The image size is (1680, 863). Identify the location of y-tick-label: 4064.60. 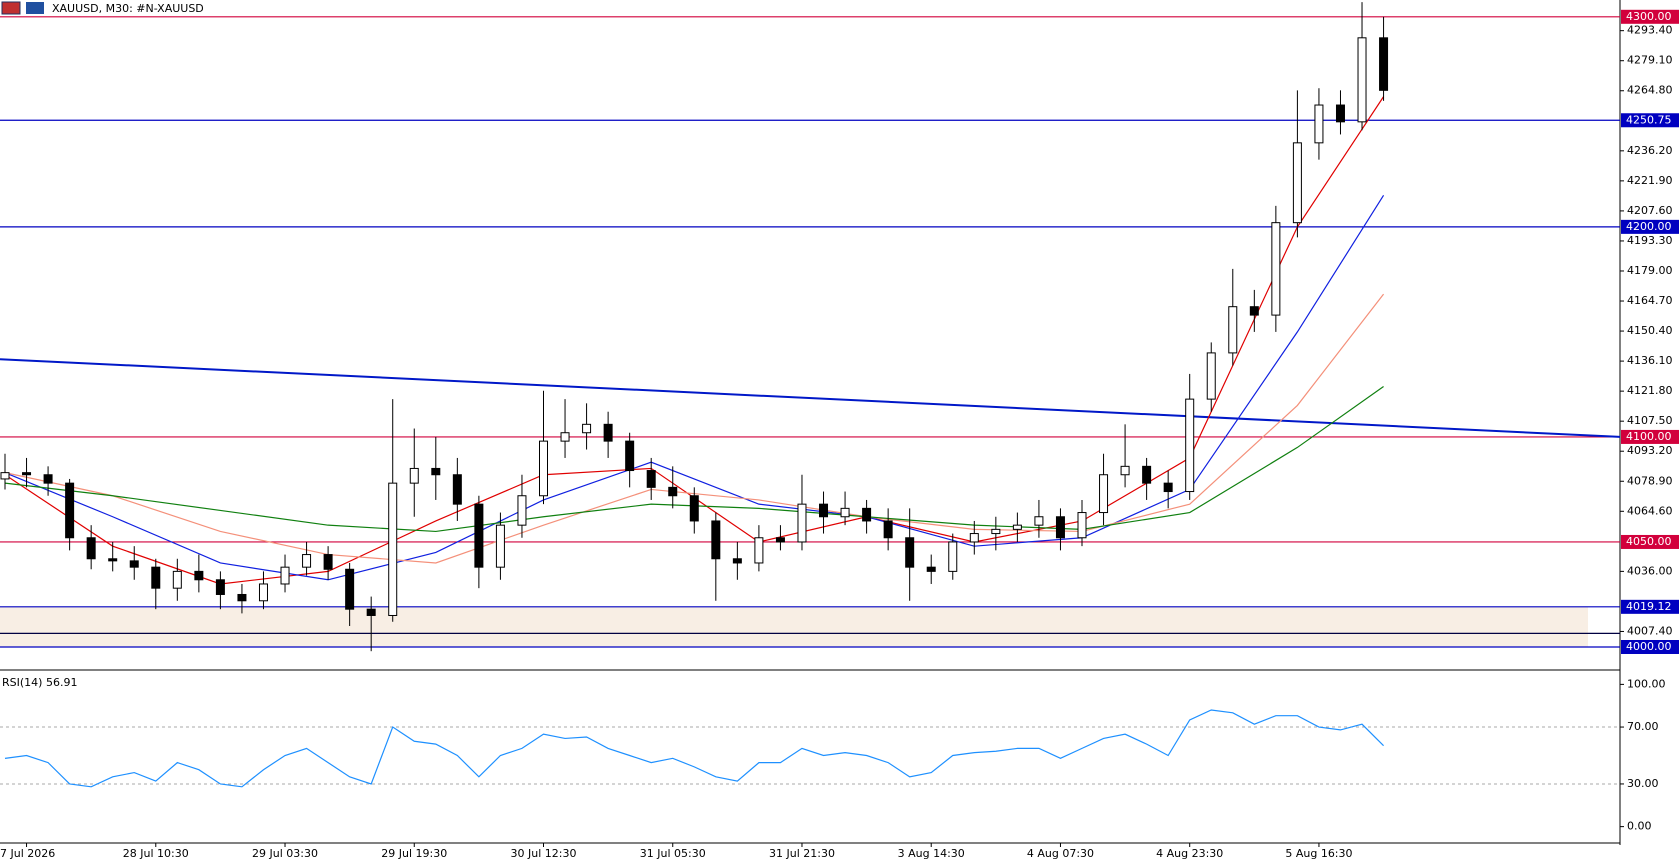
(1650, 510).